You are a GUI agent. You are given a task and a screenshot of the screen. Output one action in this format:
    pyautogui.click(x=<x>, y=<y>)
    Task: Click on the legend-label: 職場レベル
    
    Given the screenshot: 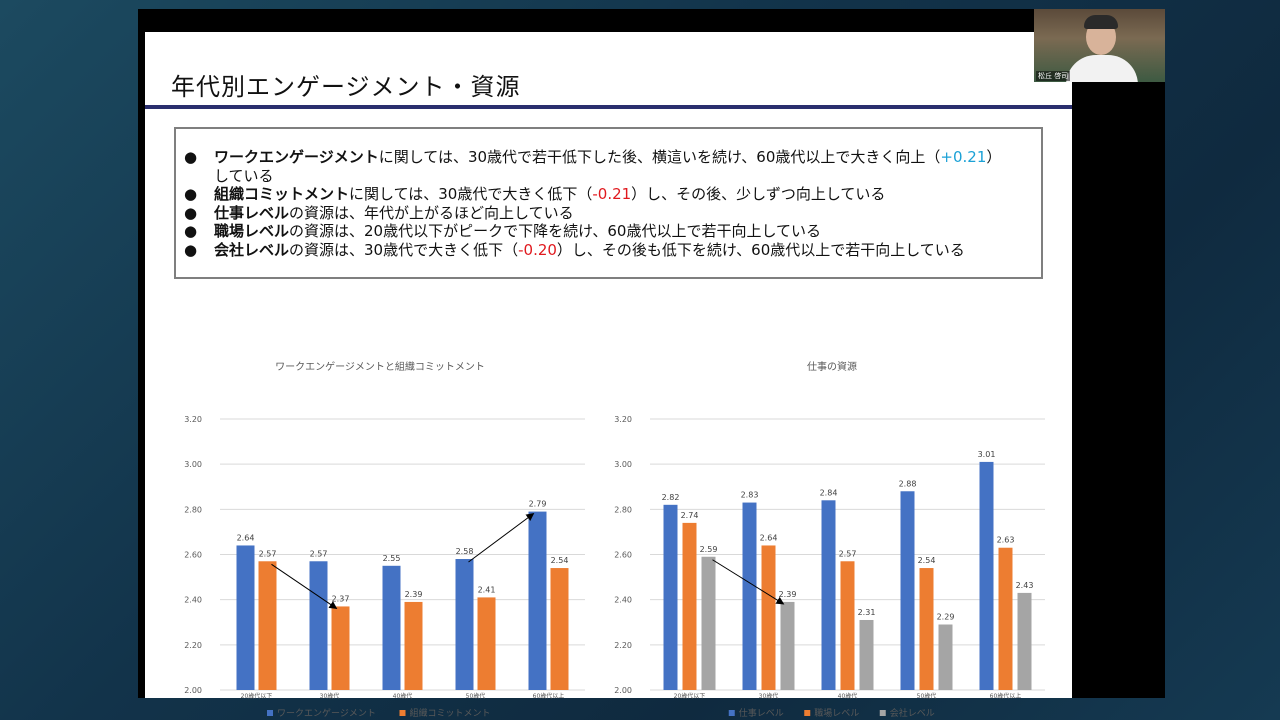 What is the action you would take?
    pyautogui.click(x=836, y=713)
    